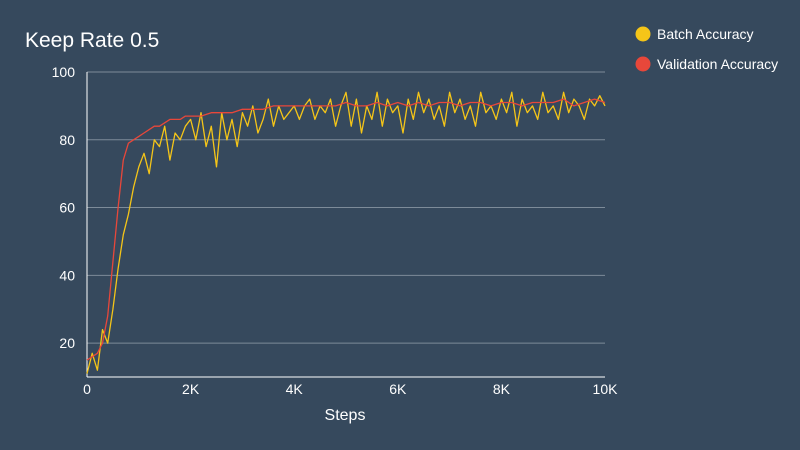 The height and width of the screenshot is (450, 800). Describe the element at coordinates (398, 389) in the screenshot. I see `x-tick-label: 6K` at that location.